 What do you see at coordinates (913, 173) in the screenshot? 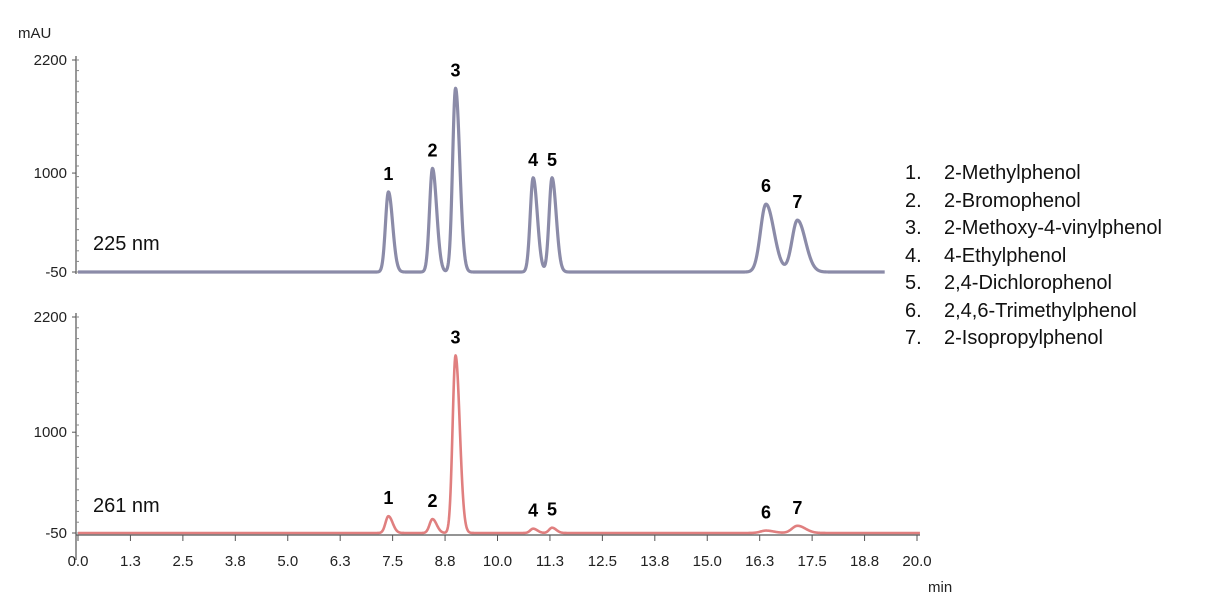
I see `legend-item-number: 1.` at bounding box center [913, 173].